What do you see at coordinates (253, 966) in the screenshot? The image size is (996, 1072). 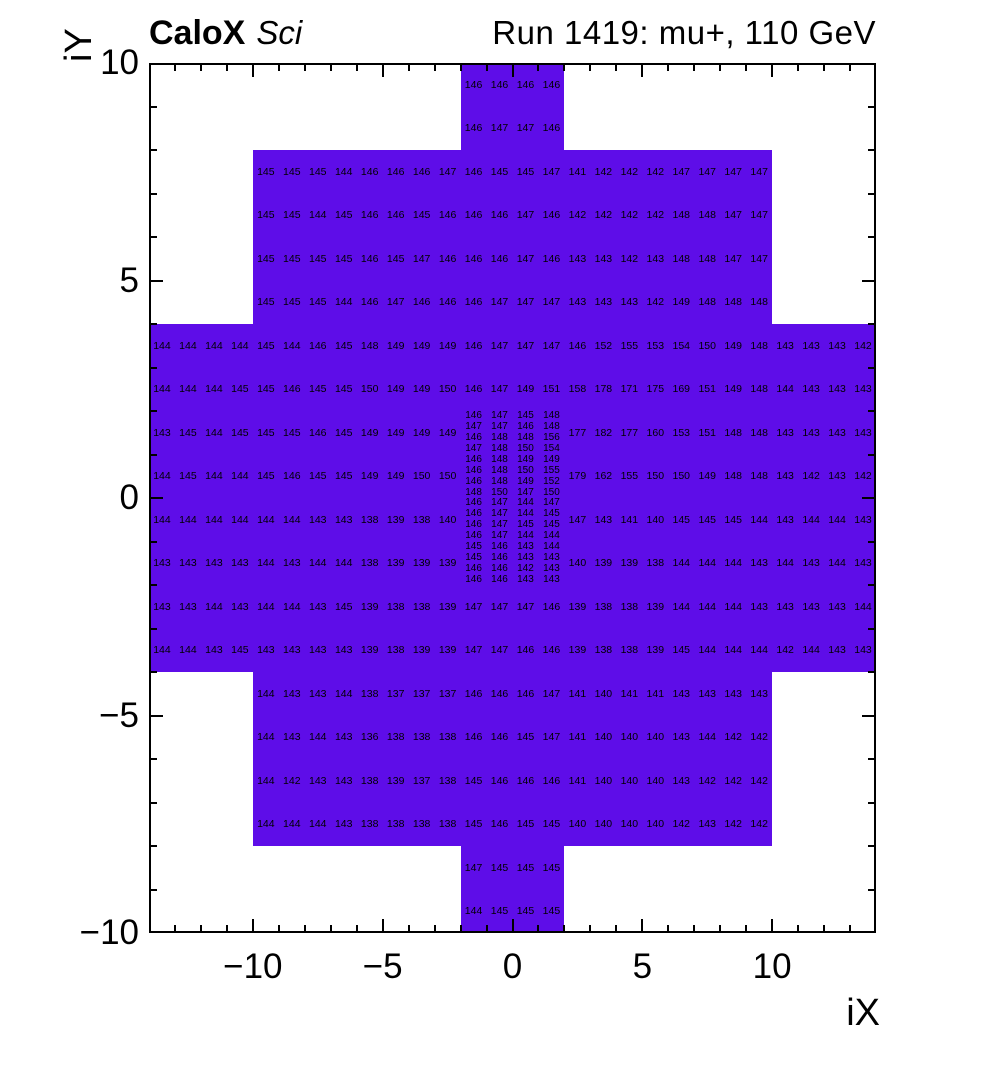 I see `x-tick-label: −10` at bounding box center [253, 966].